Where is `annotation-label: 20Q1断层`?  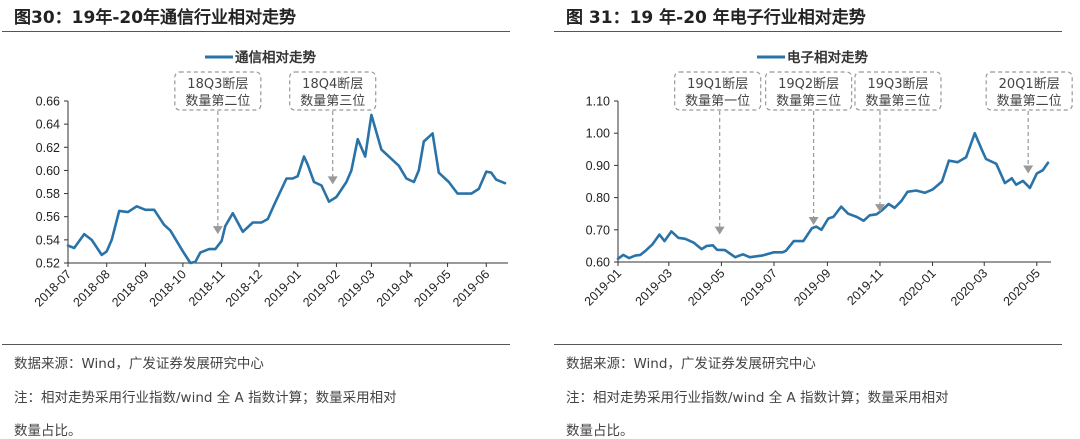 annotation-label: 20Q1断层 is located at coordinates (1029, 84).